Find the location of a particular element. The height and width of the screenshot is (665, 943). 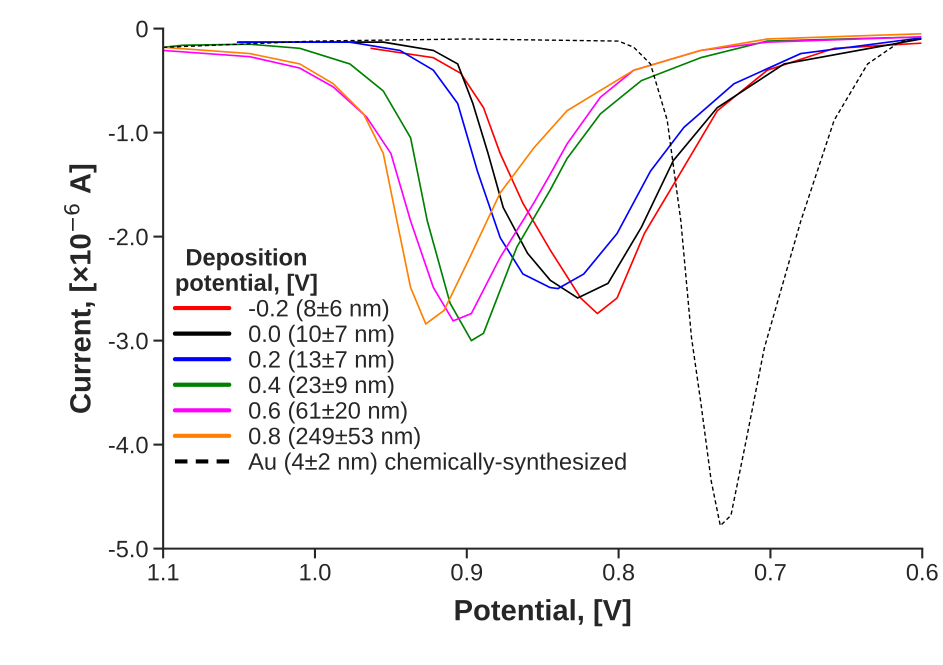

legend-label: -0.2 (8±6 nm) is located at coordinates (318, 310).